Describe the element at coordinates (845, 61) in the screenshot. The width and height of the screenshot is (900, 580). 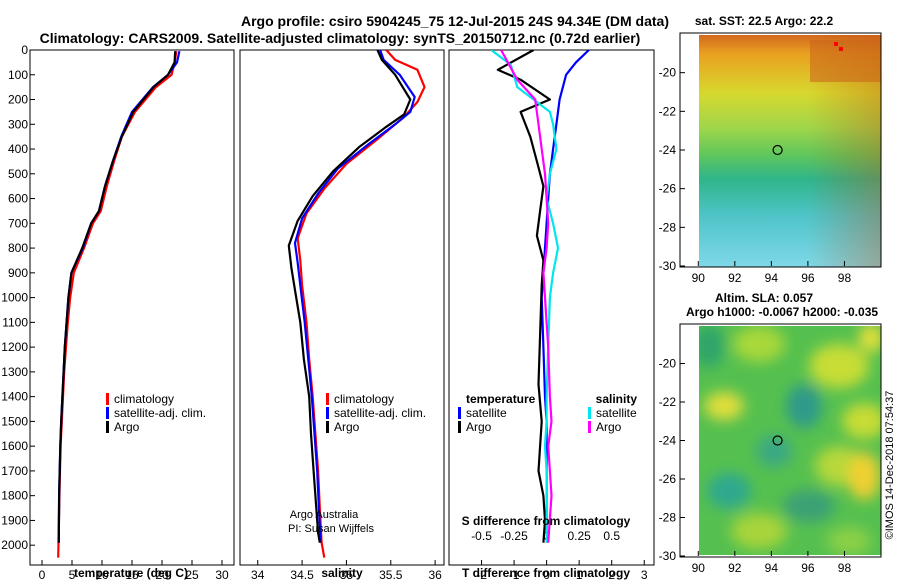
I see `sst-warm-patch` at that location.